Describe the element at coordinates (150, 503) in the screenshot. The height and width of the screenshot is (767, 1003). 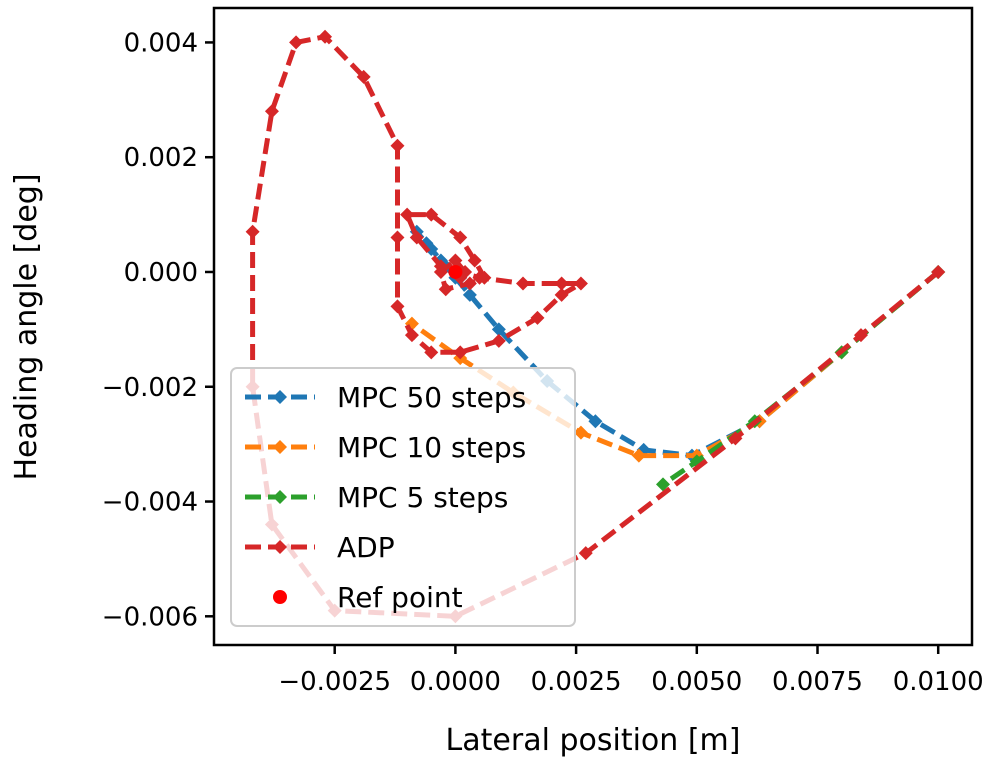
I see `y-tick-label: −0.004` at that location.